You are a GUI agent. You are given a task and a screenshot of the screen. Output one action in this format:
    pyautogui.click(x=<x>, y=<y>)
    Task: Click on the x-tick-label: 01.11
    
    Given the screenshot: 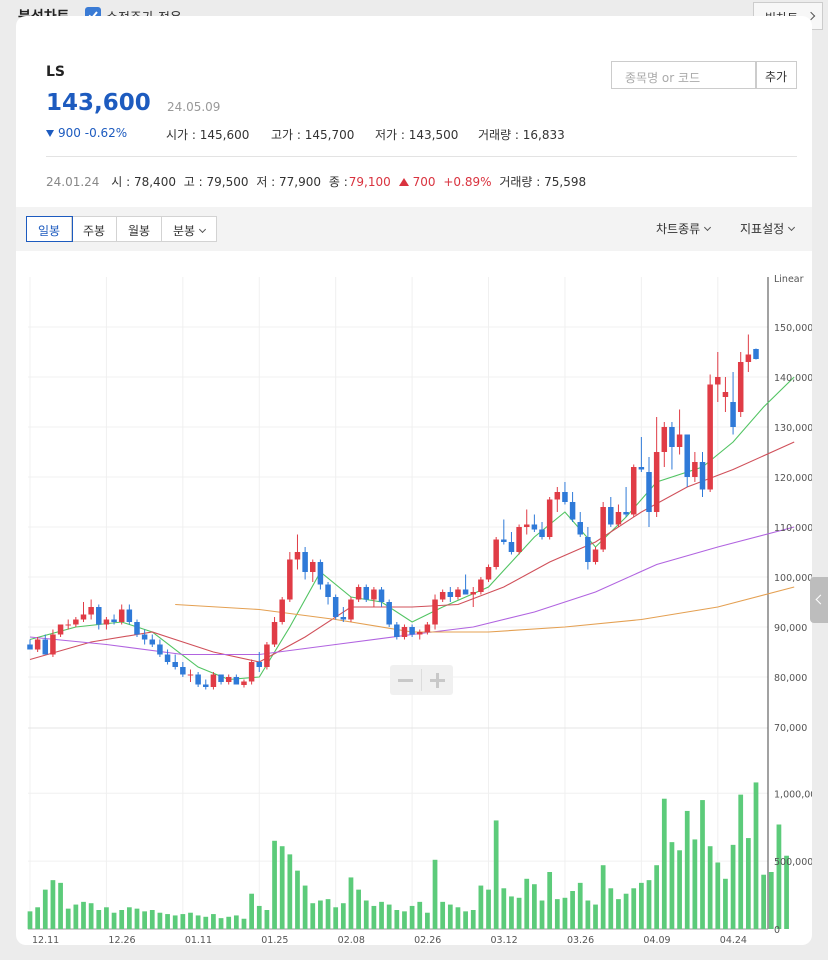 What is the action you would take?
    pyautogui.click(x=198, y=940)
    